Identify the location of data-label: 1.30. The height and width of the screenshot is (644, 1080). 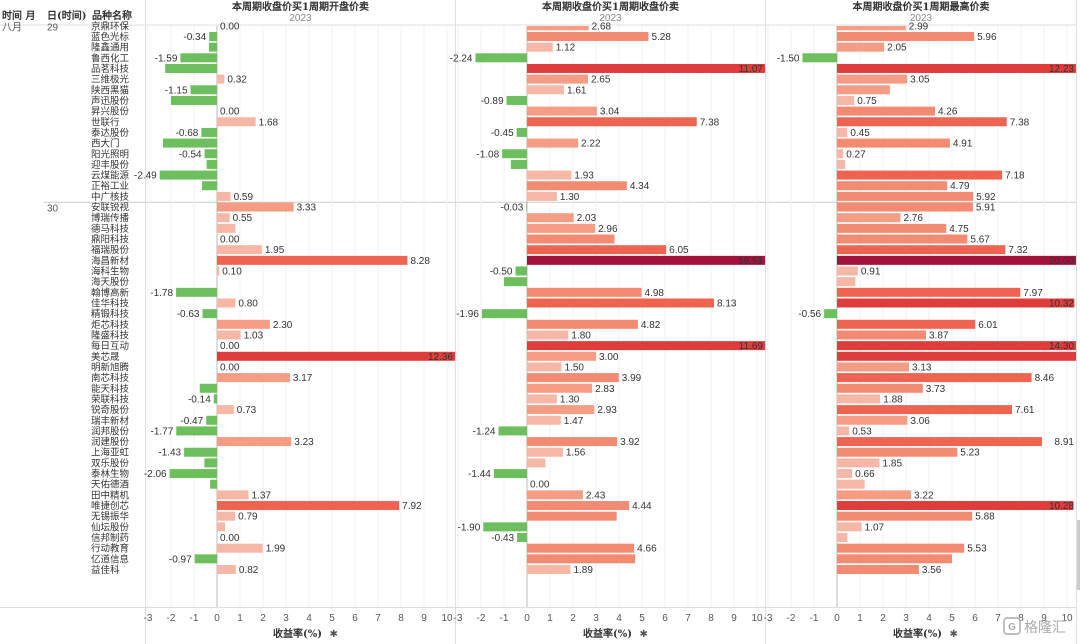
(570, 399).